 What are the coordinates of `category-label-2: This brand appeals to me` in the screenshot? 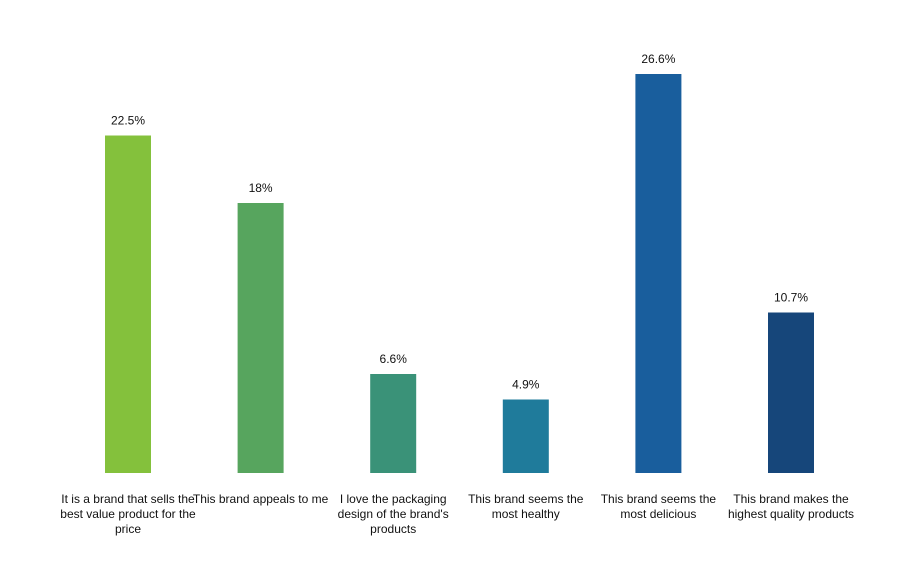 It's located at (260, 499).